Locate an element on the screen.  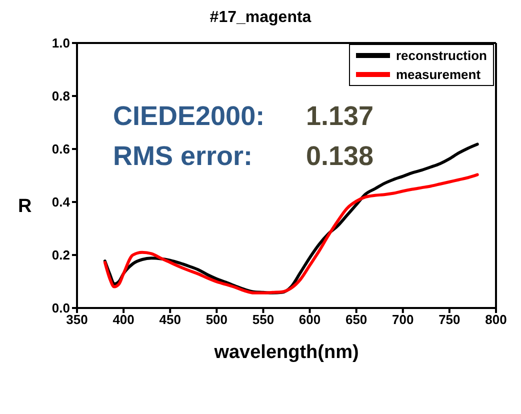
x-tick-label: 750 is located at coordinates (449, 320).